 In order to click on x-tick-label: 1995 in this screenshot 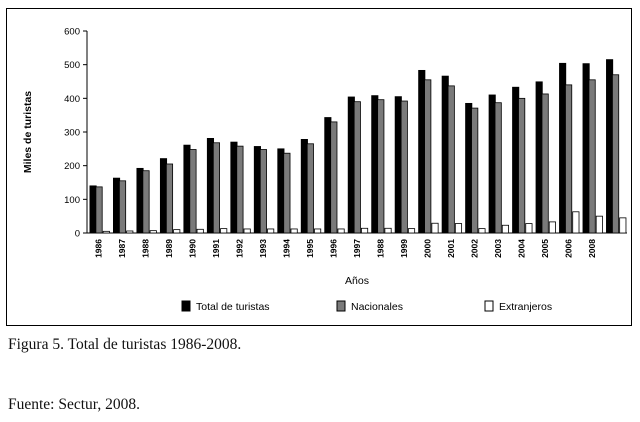, I will do `click(310, 248)`.